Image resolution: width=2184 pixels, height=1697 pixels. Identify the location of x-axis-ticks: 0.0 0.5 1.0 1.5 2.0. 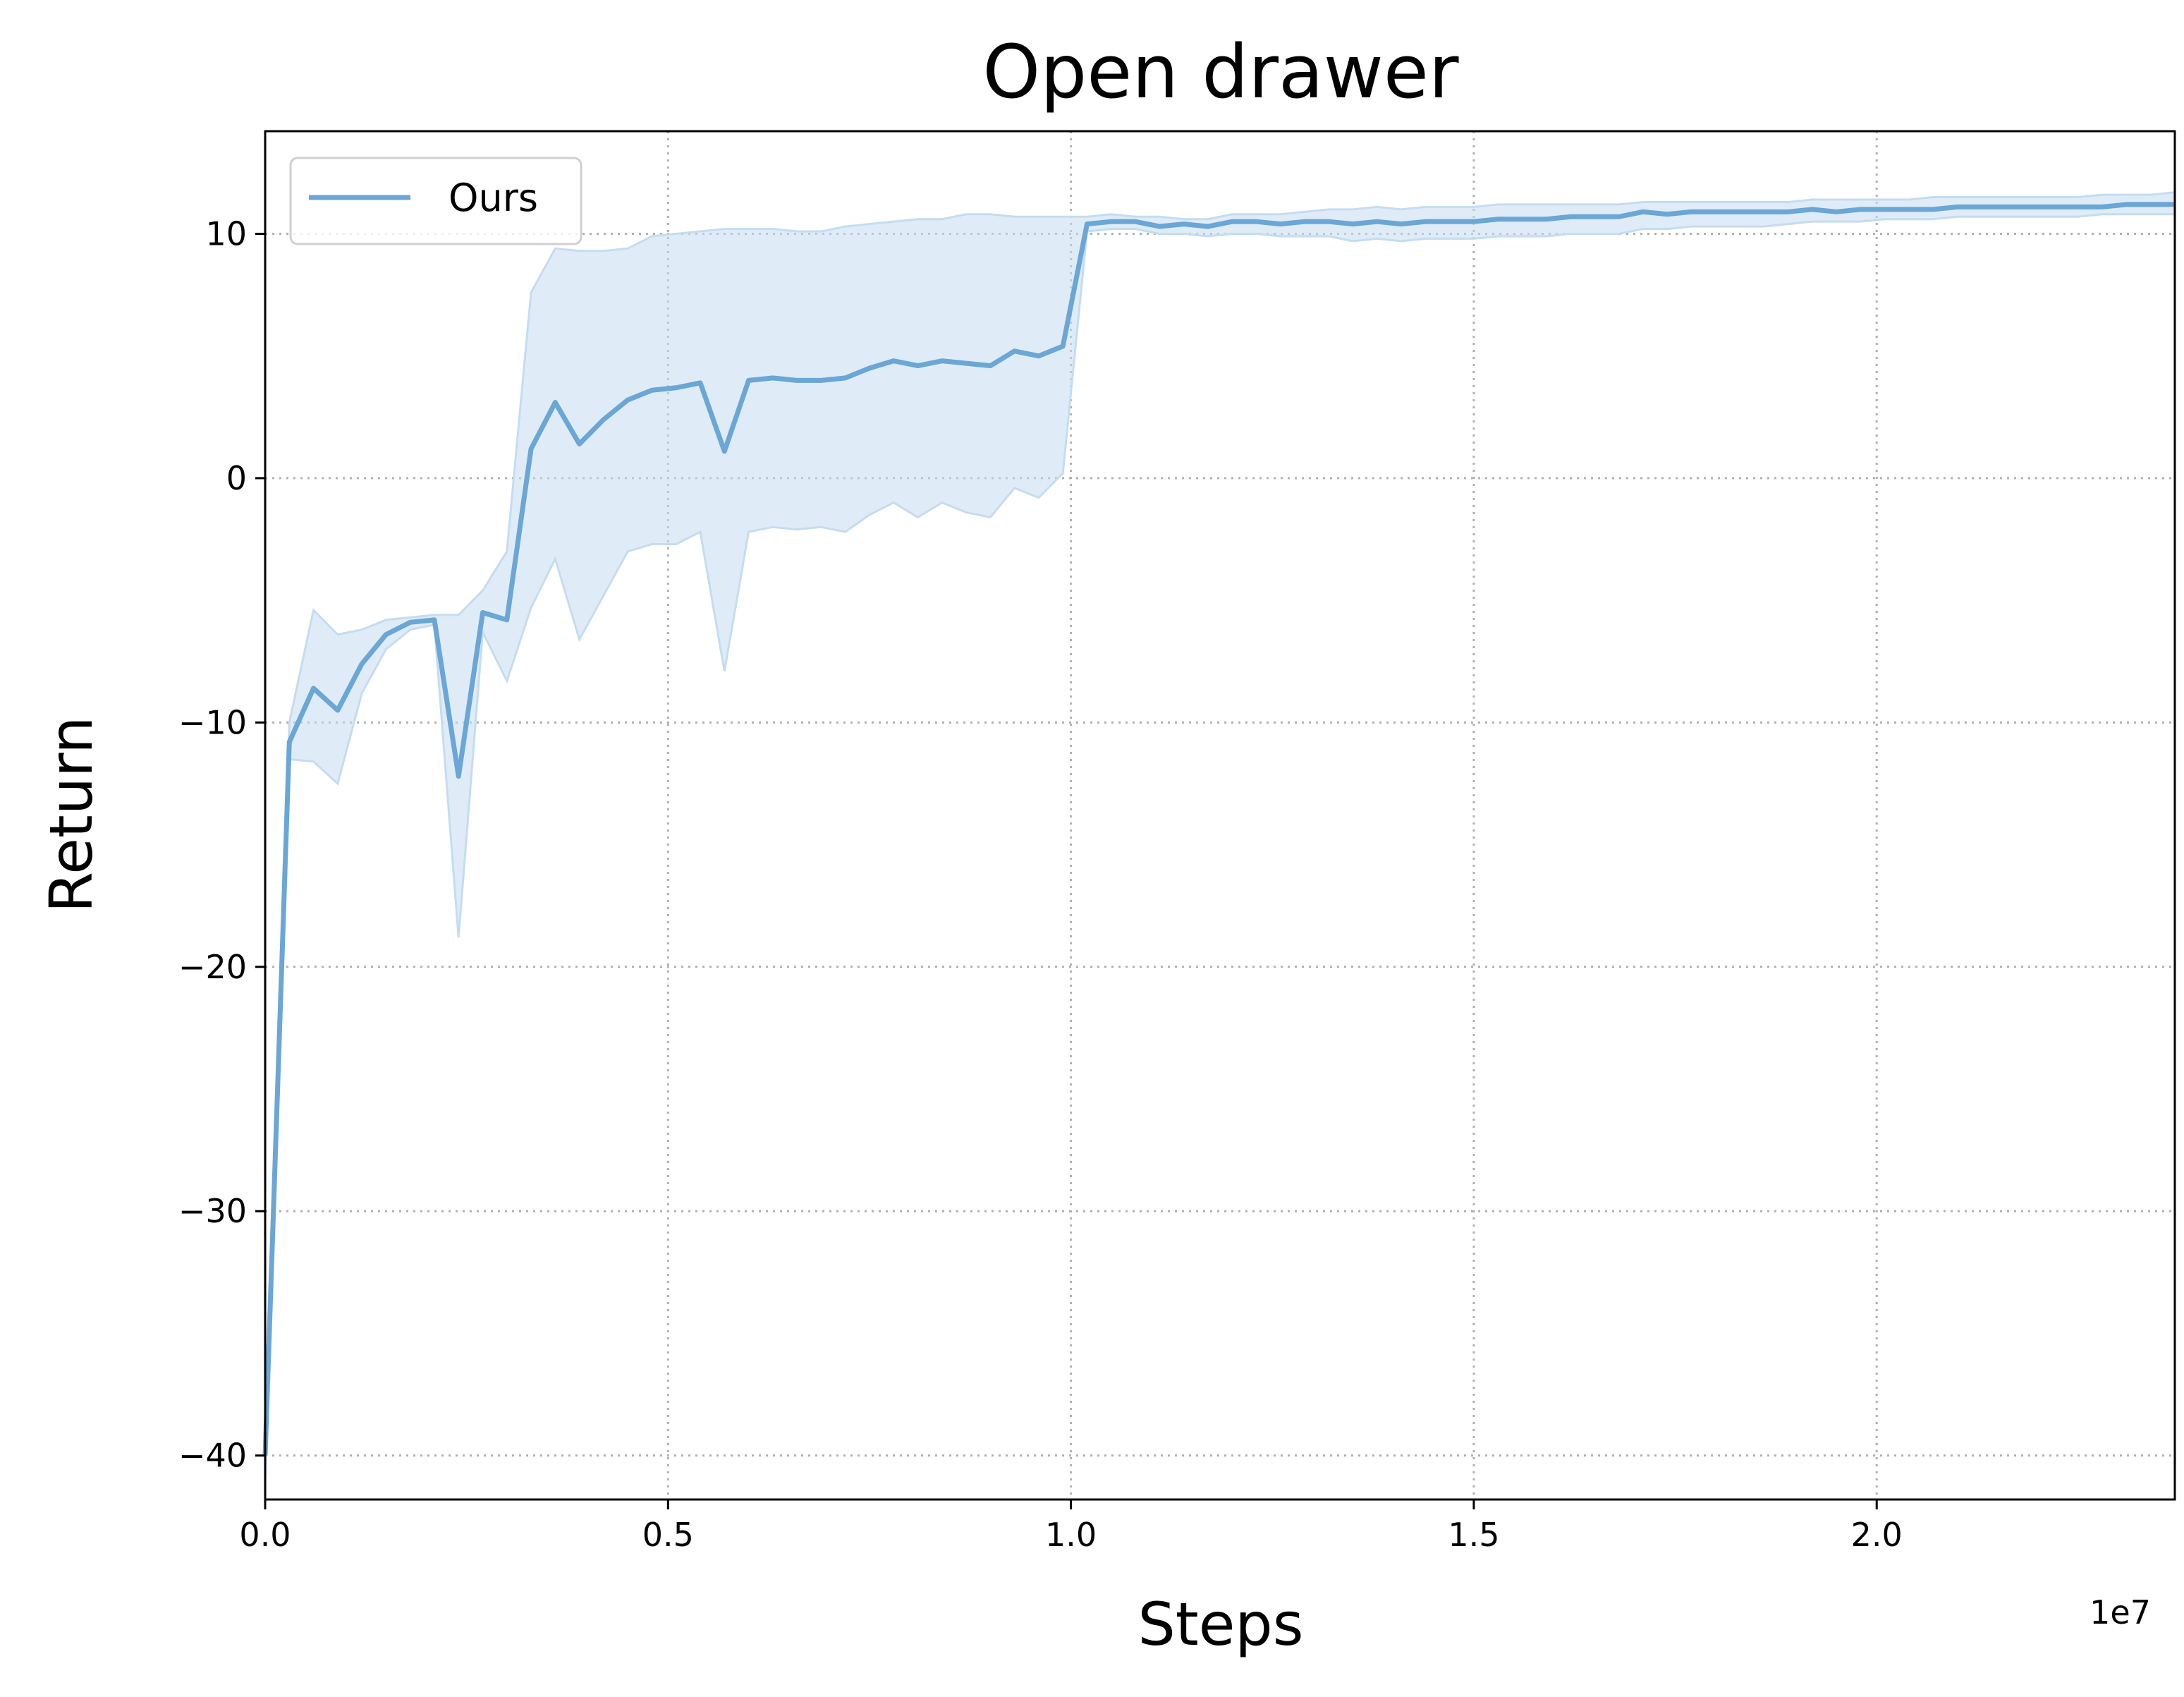
(1071, 1527).